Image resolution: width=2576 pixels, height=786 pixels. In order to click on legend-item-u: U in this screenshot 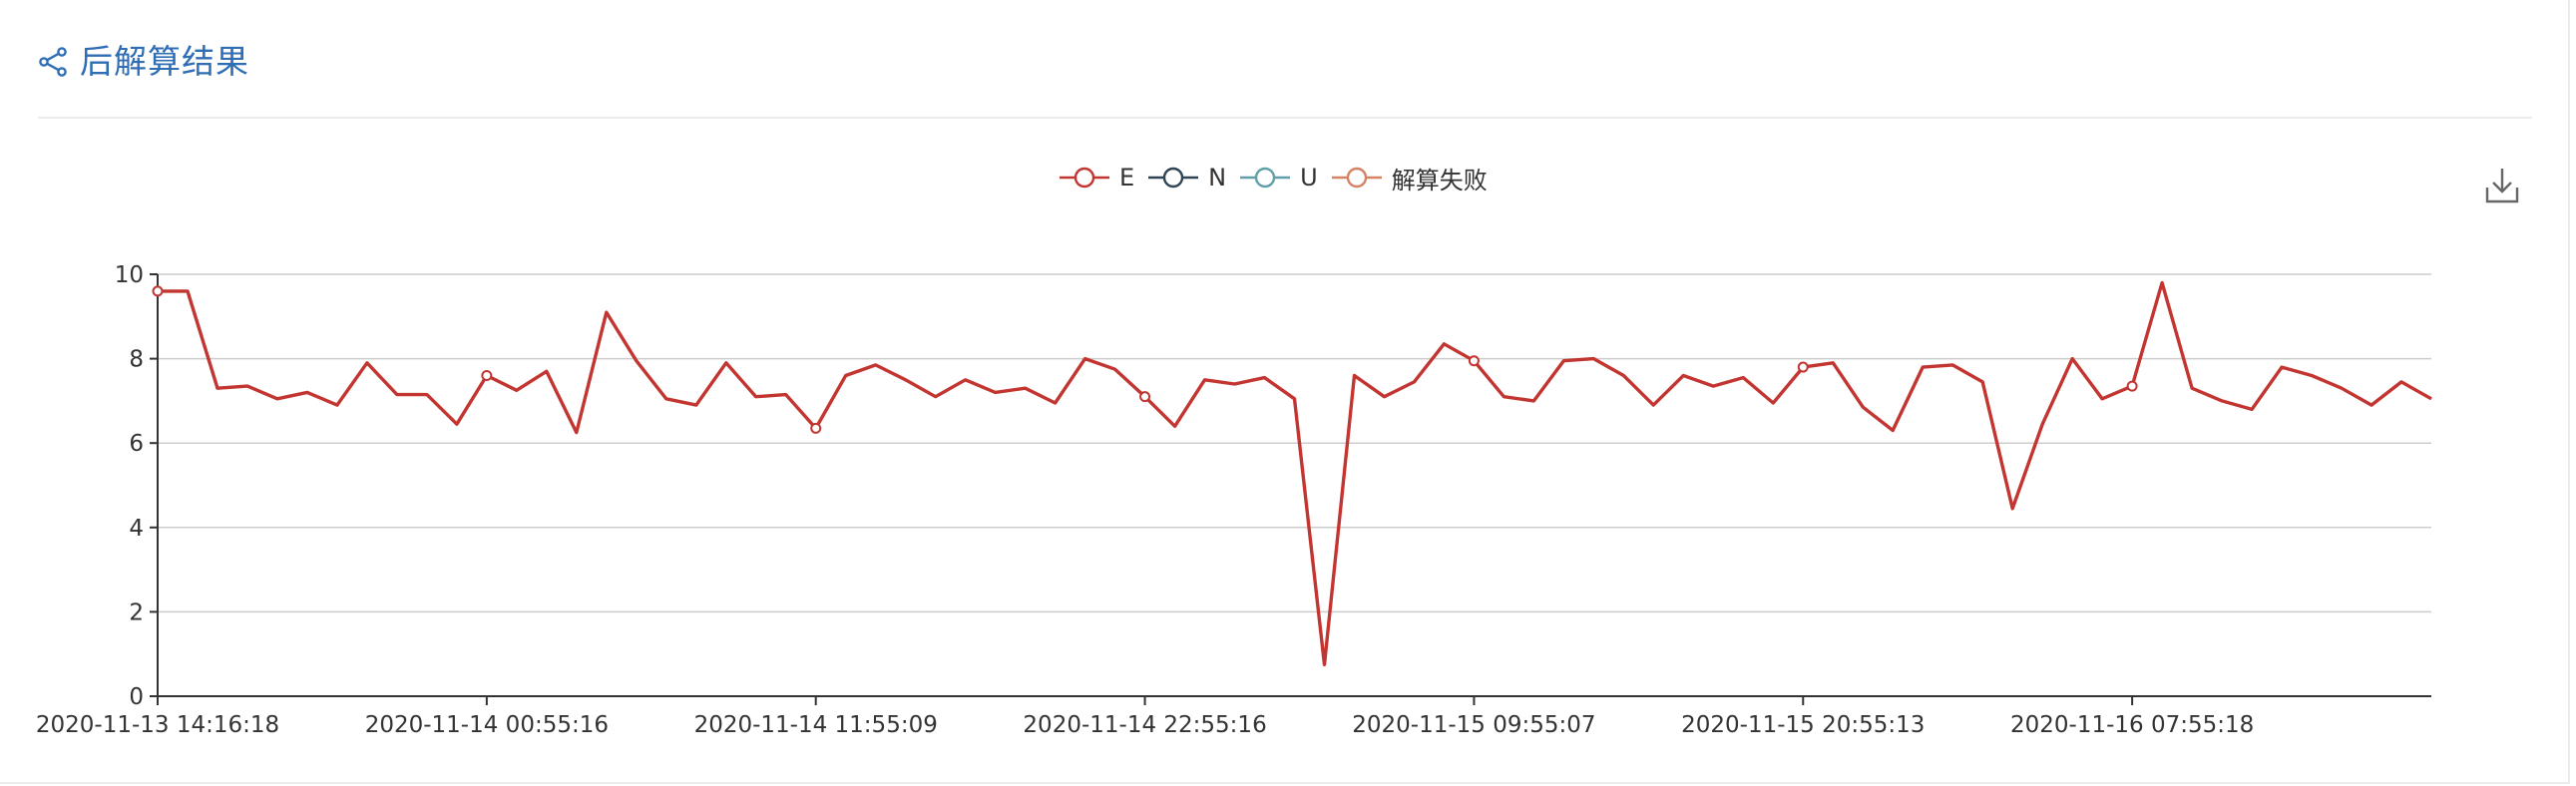, I will do `click(1279, 178)`.